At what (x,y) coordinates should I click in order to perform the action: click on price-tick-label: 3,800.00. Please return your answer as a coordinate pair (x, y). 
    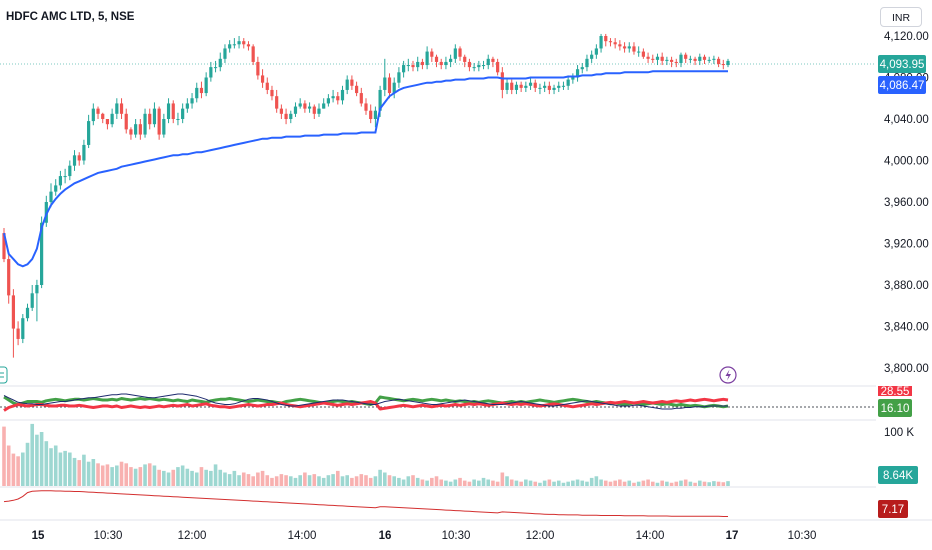
    Looking at the image, I should click on (906, 369).